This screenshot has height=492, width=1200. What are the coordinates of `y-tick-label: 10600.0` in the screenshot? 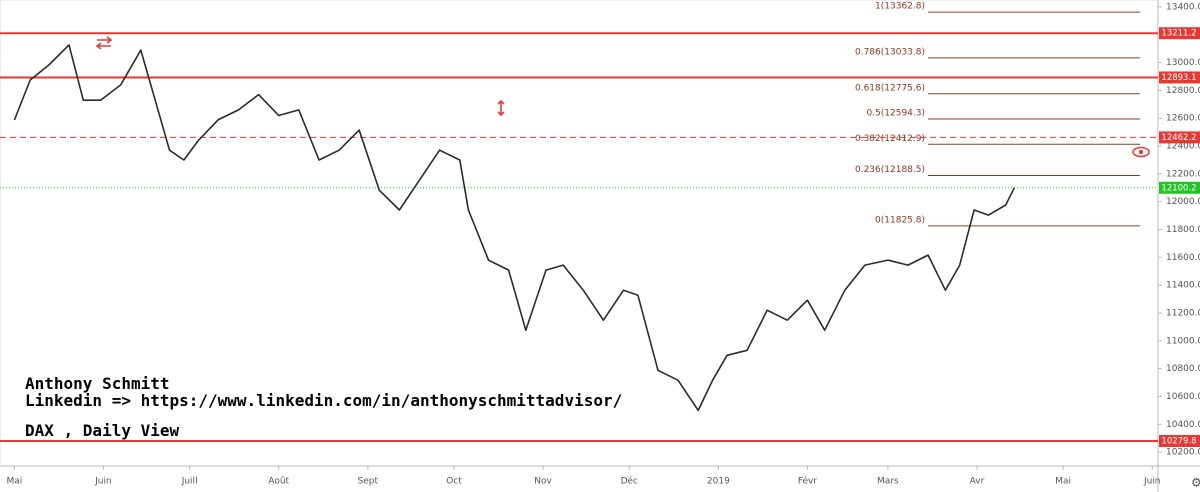 It's located at (1183, 397).